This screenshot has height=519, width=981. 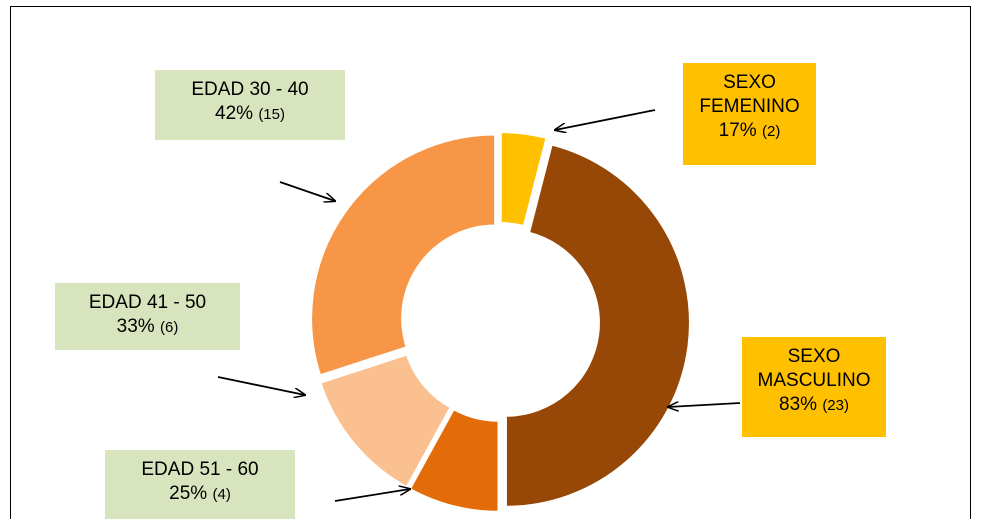 I want to click on label-name: SEXO FEMENINO, so click(x=749, y=94).